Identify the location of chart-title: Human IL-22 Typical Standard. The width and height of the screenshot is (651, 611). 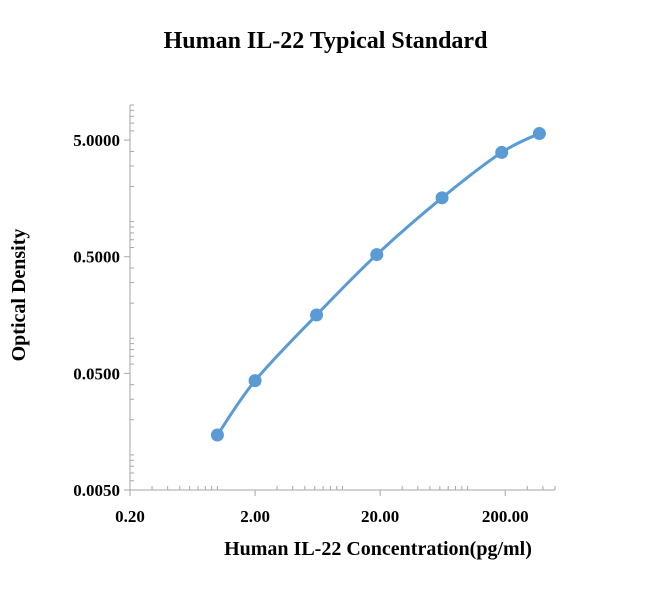
(325, 41).